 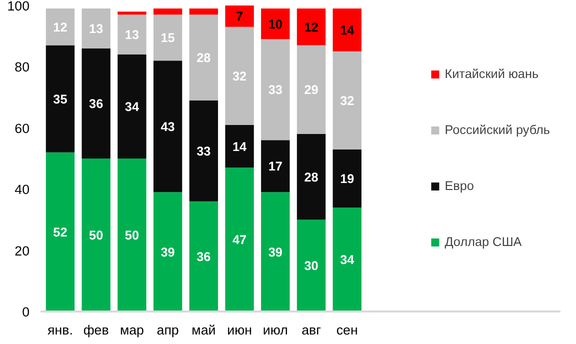 I want to click on data-label: 52, so click(x=60, y=232).